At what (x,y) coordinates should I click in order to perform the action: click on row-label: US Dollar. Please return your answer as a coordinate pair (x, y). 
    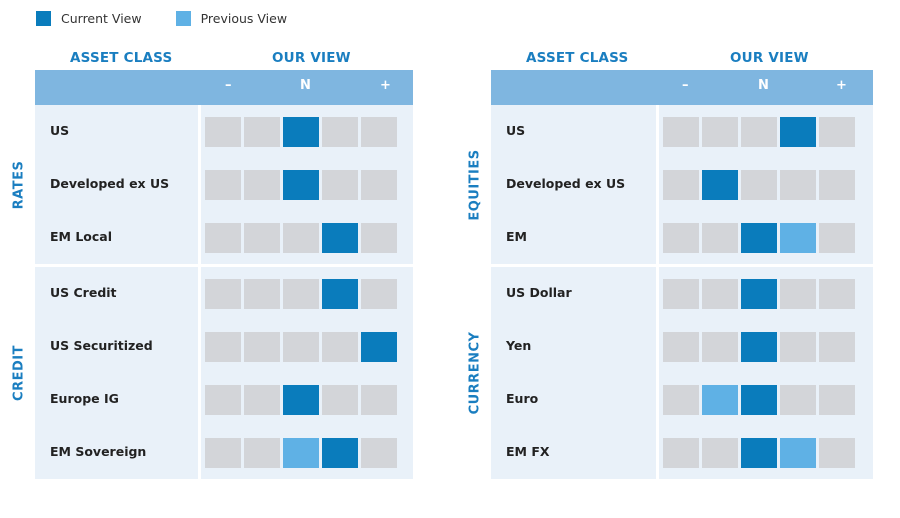
    Looking at the image, I should click on (539, 292).